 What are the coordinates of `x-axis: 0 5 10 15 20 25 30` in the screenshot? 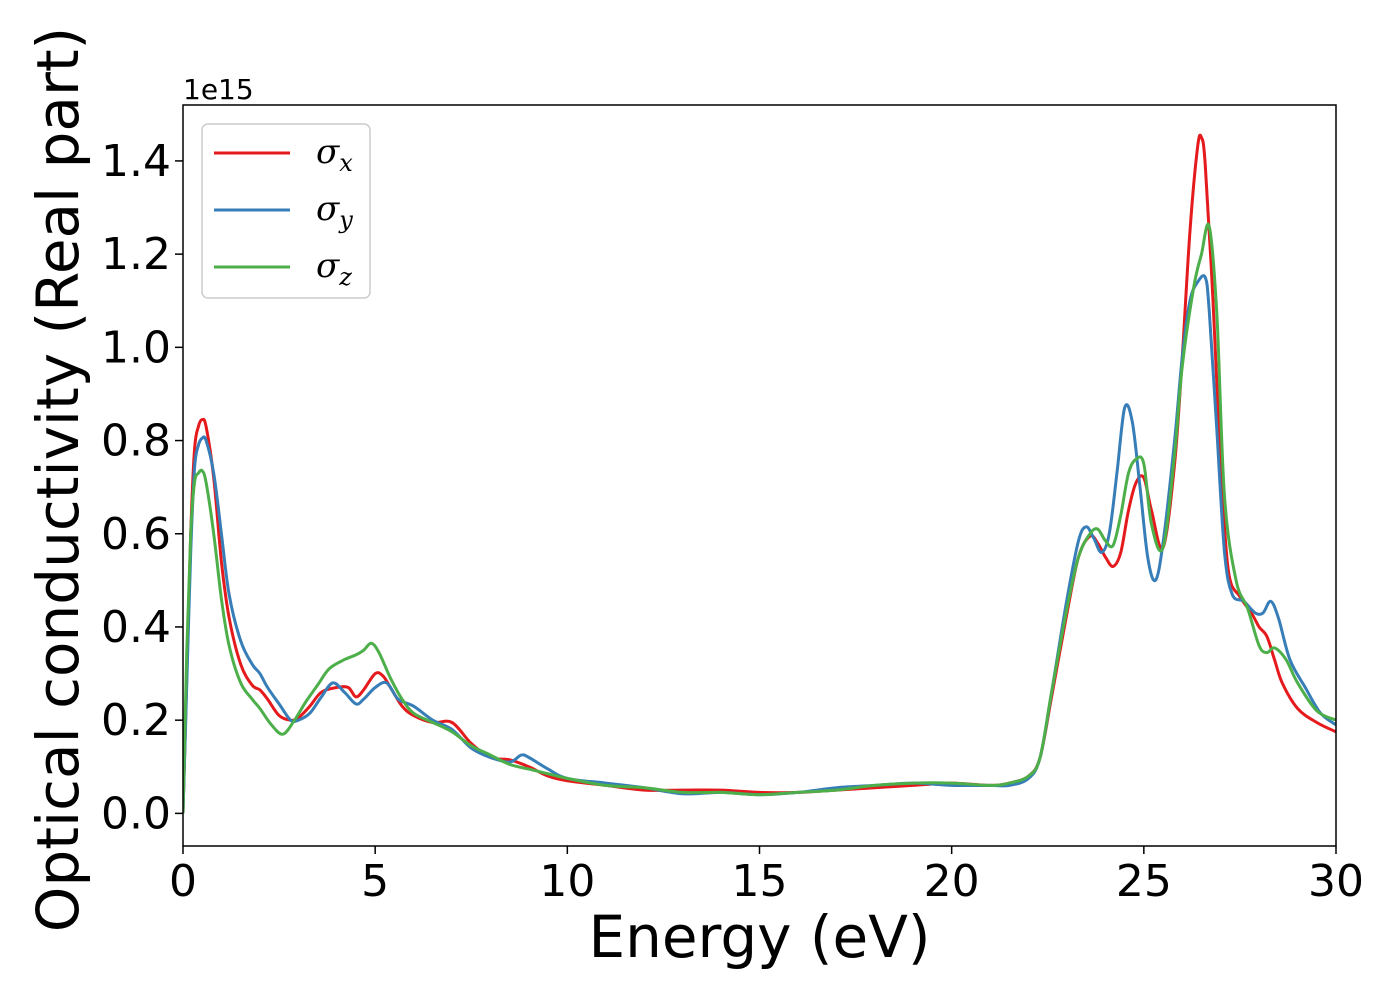 It's located at (766, 876).